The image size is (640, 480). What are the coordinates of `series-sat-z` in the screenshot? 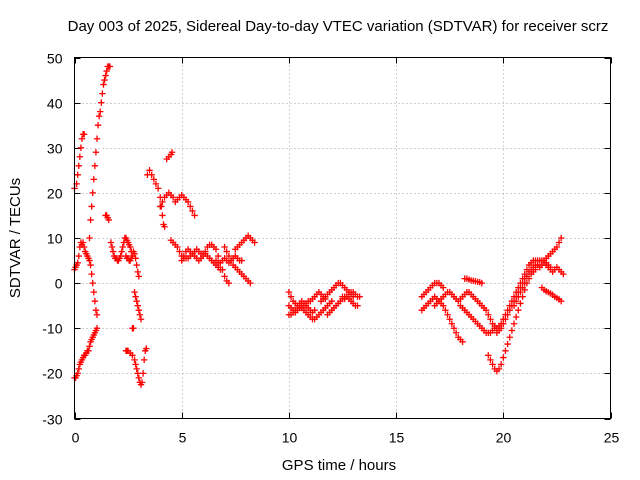 It's located at (442, 319).